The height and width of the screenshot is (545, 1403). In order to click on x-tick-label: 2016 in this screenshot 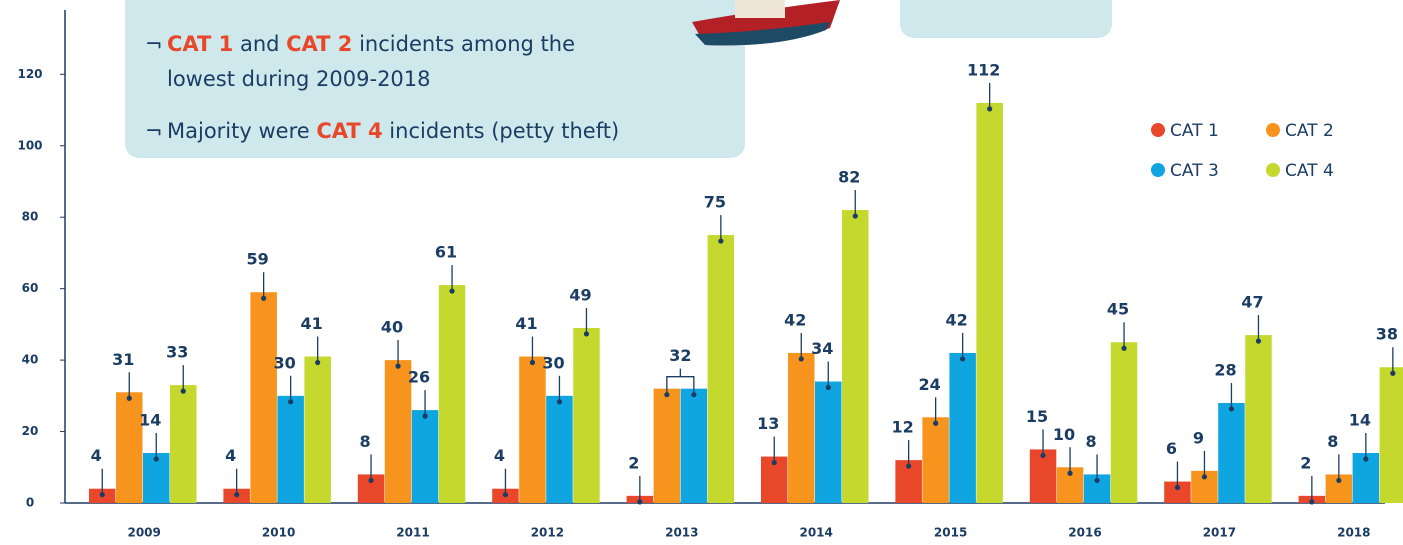, I will do `click(1084, 533)`.